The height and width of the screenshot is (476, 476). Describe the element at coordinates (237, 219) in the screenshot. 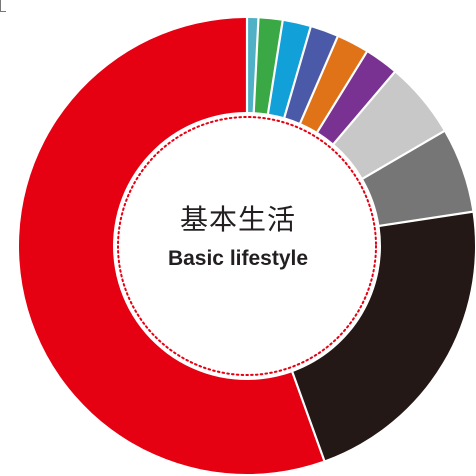

I see `chart-title: 基本生活` at that location.